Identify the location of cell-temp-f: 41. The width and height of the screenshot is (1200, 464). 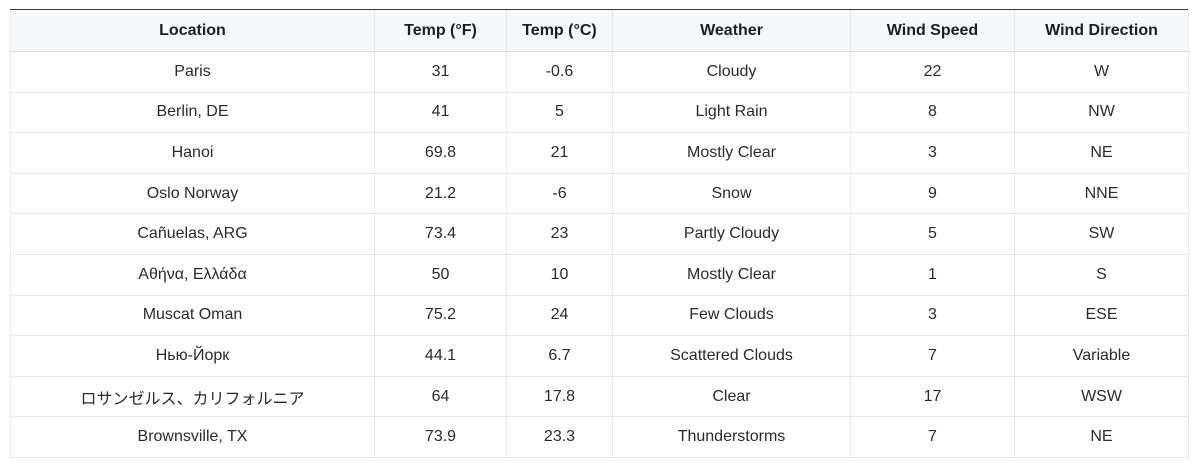
(440, 113).